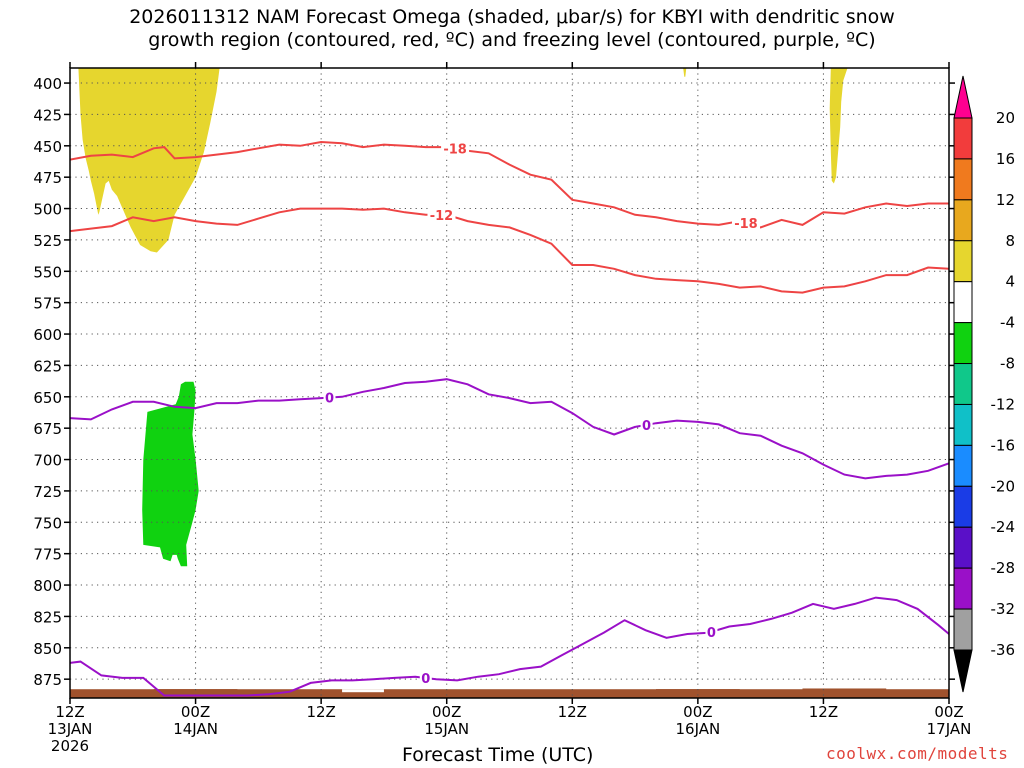 Image resolution: width=1024 pixels, height=768 pixels. What do you see at coordinates (47, 492) in the screenshot?
I see `y-tick-label-725: 725` at bounding box center [47, 492].